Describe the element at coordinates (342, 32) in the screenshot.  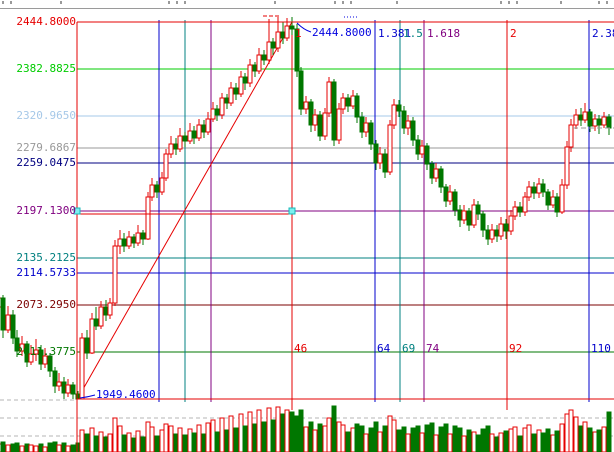
I see `price-annotation: 2444.8000` at that location.